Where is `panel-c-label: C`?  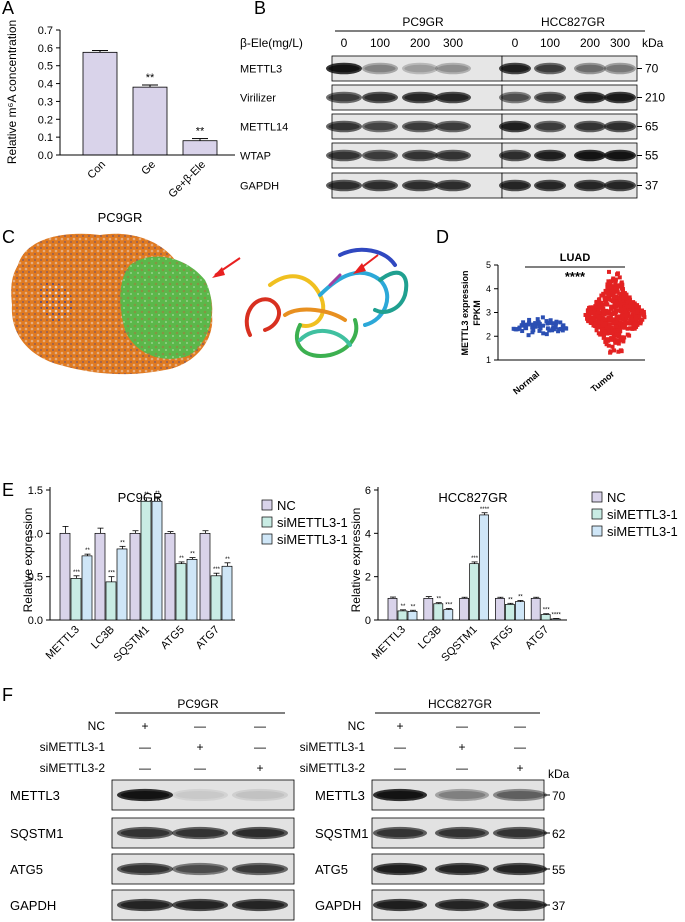 panel-c-label: C is located at coordinates (8, 237).